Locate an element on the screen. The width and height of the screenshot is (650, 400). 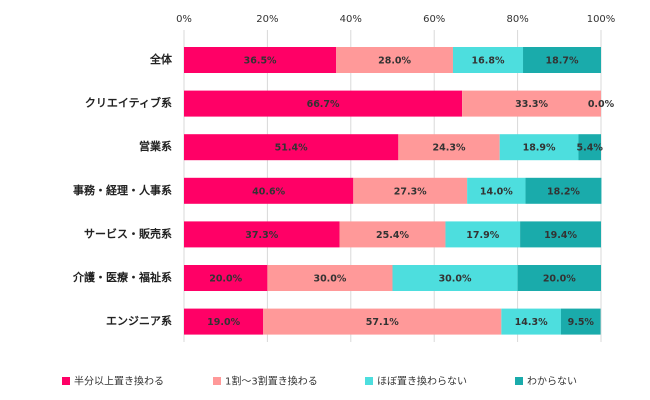
value-label: 33.3% is located at coordinates (531, 104).